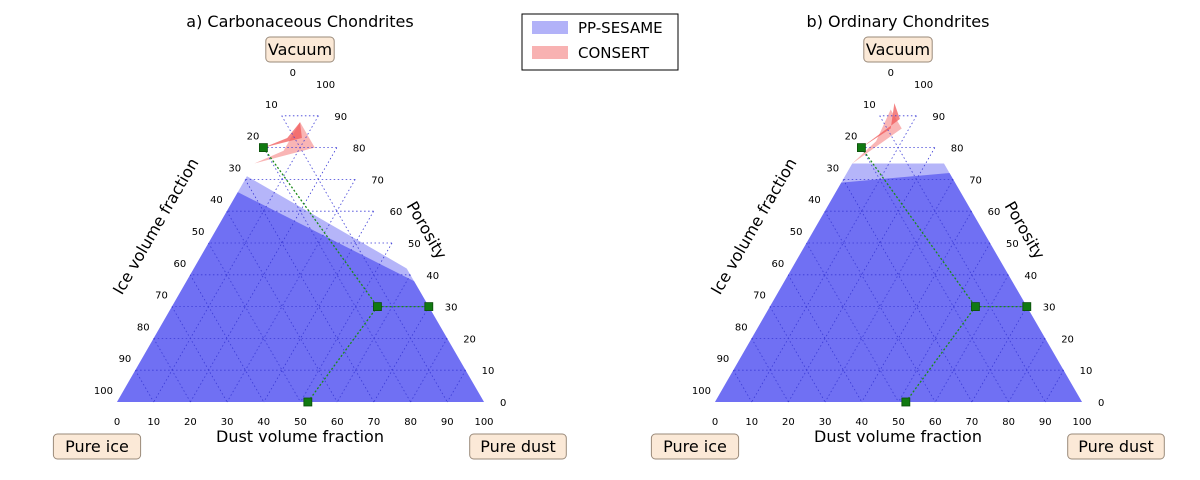  I want to click on tick-porosity-70: 70, so click(377, 180).